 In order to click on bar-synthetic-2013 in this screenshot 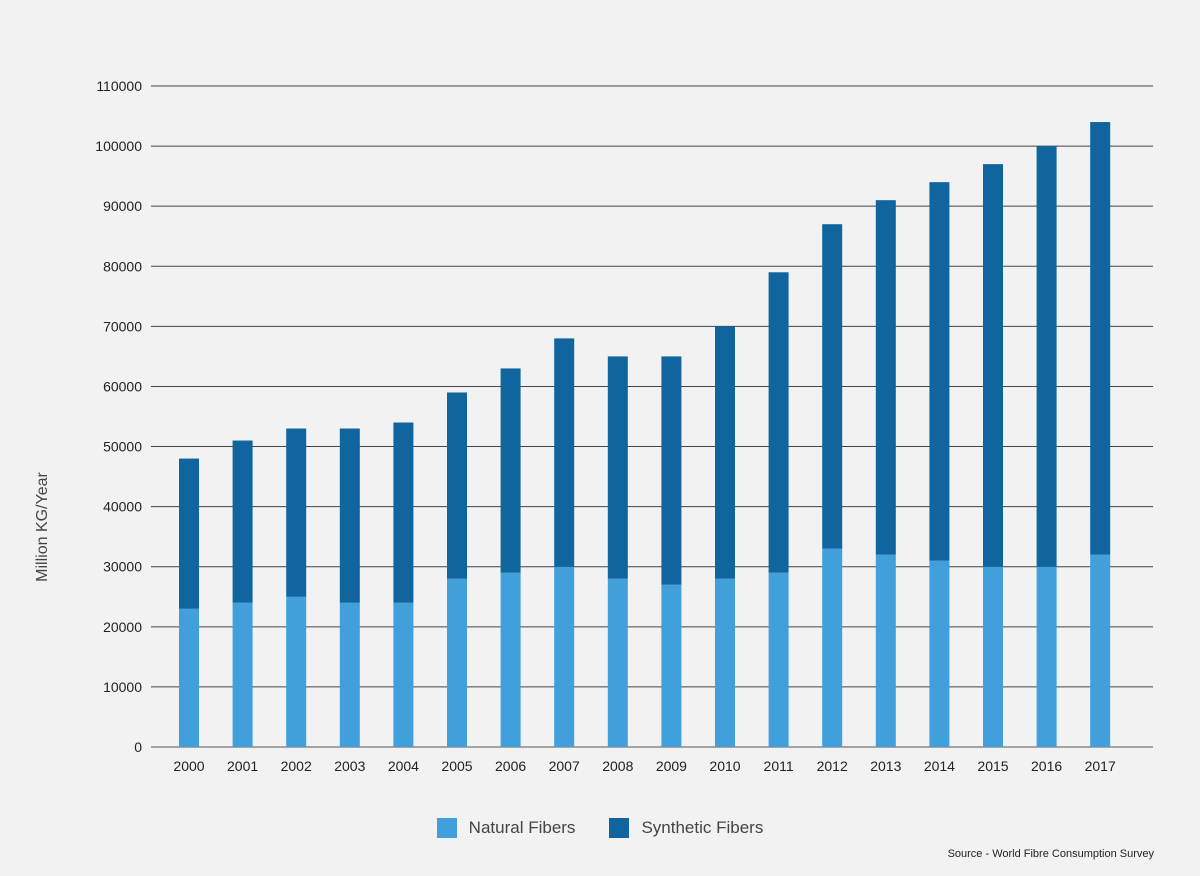, I will do `click(885, 377)`.